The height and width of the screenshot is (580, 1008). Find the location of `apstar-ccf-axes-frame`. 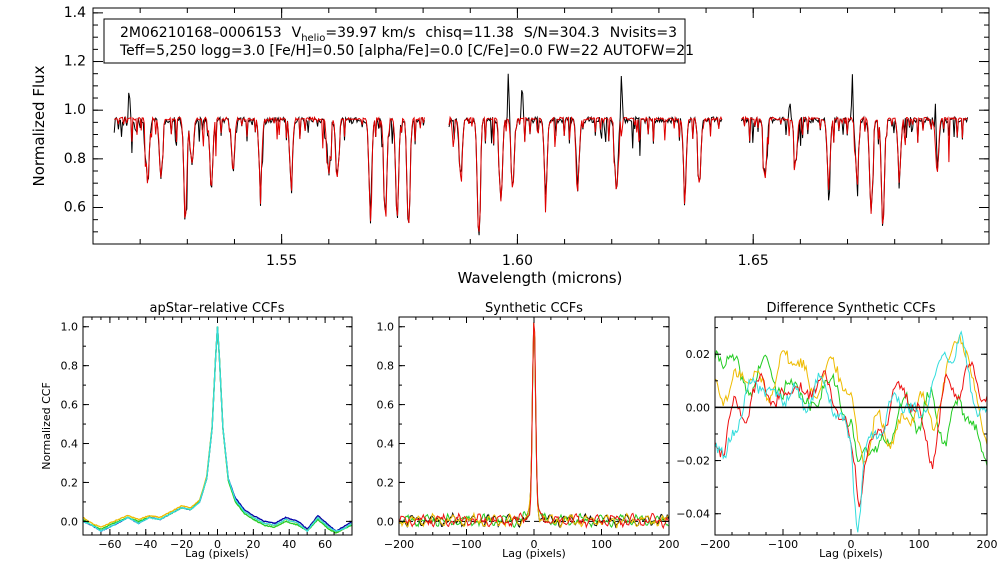

apstar-ccf-axes-frame is located at coordinates (217, 426).